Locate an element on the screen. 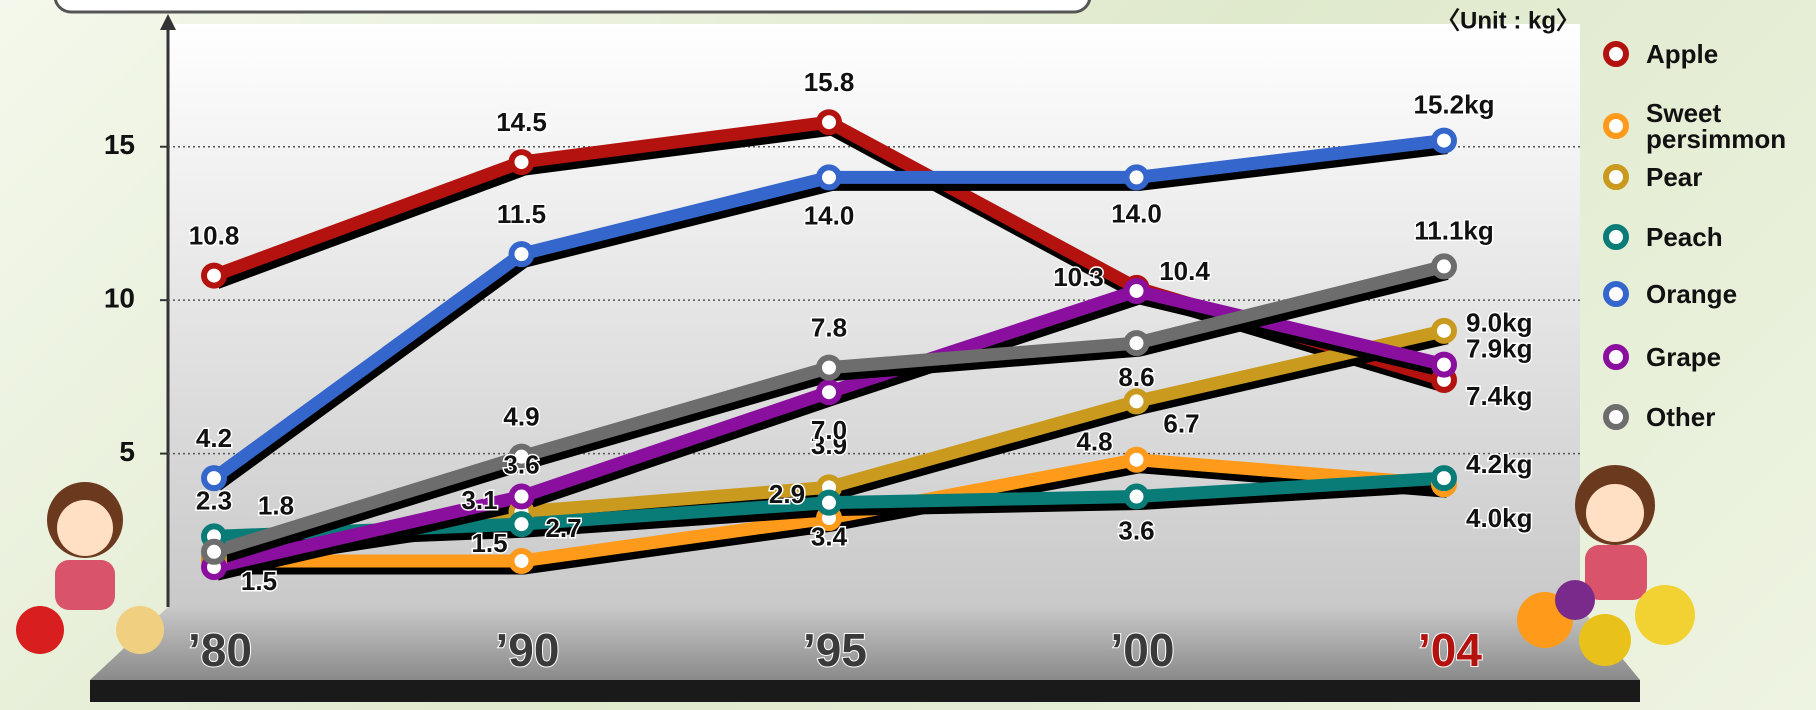 This screenshot has height=710, width=1816. legend-item: Orange is located at coordinates (1707, 294).